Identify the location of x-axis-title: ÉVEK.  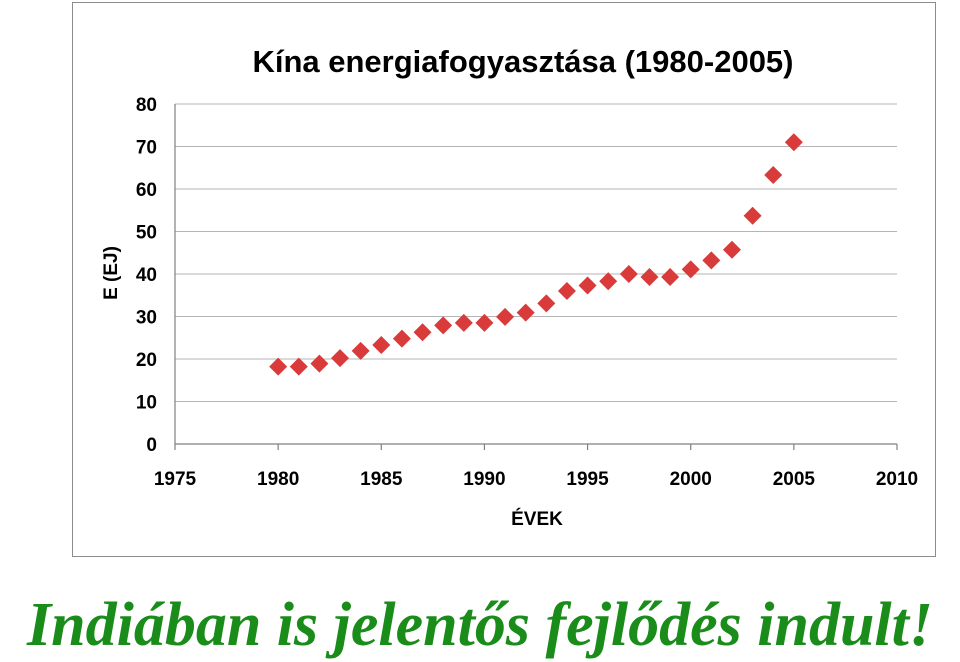
(537, 519).